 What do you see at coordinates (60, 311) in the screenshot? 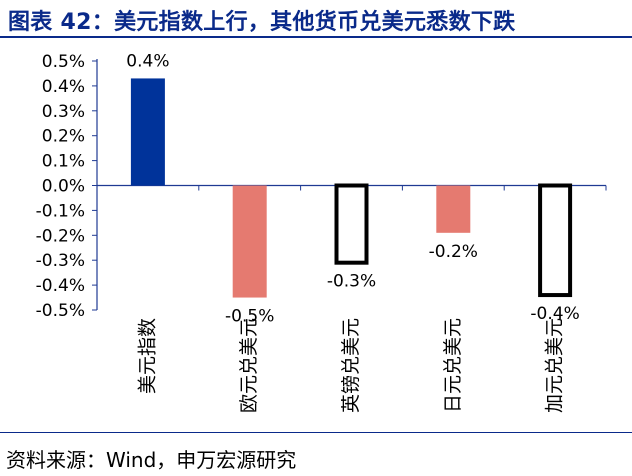
I see `y-tick-label: -0.5%` at bounding box center [60, 311].